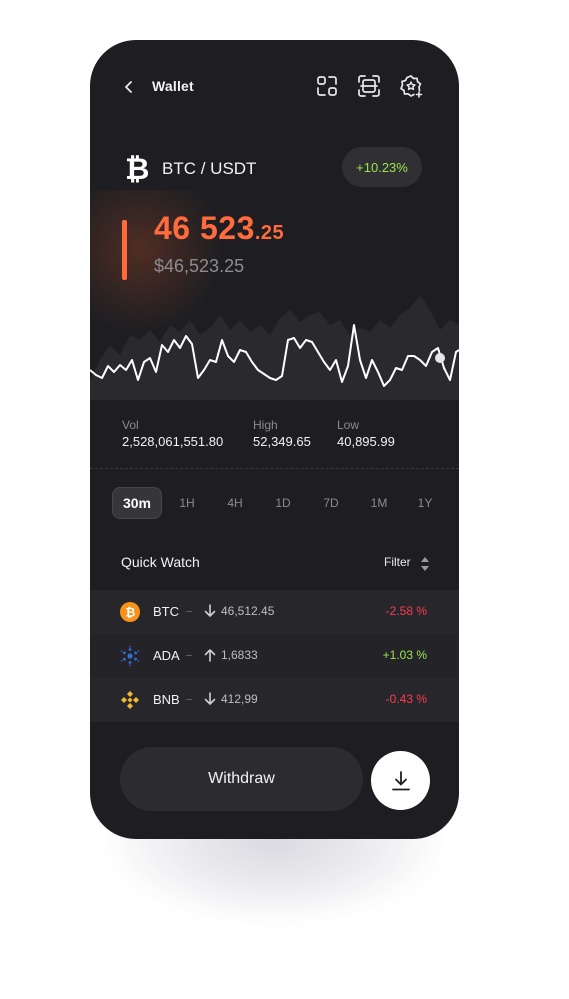  What do you see at coordinates (366, 441) in the screenshot?
I see `stat-value: 40,895.99` at bounding box center [366, 441].